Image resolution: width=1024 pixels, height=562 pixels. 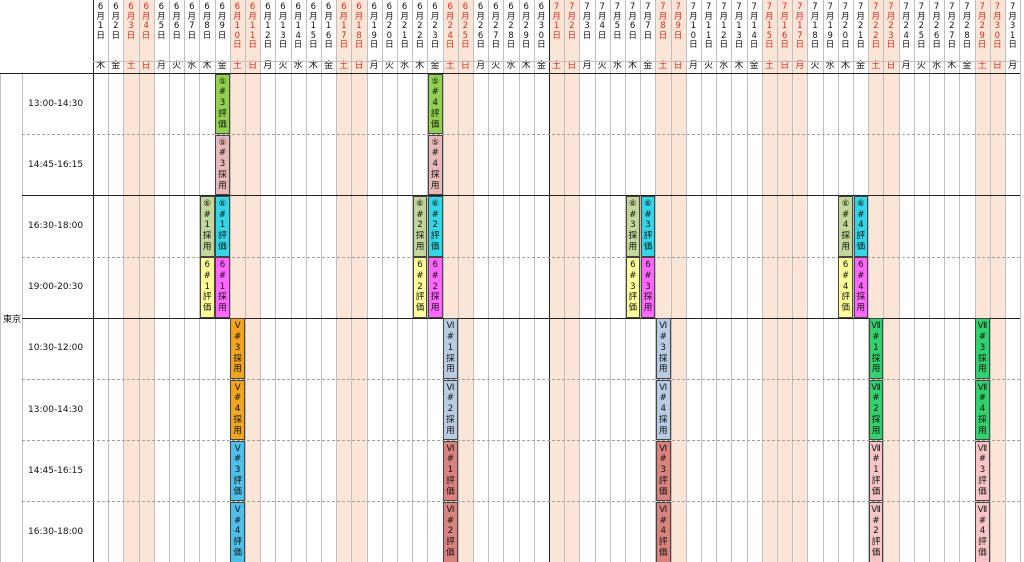 What do you see at coordinates (420, 287) in the screenshot?
I see `schedule-event-block: 6 #2 評価` at bounding box center [420, 287].